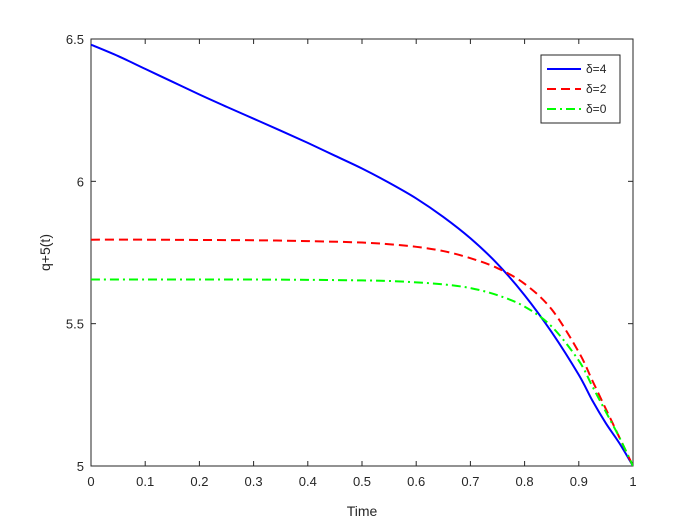 The height and width of the screenshot is (525, 700). I want to click on y-axis-label: q+5(t), so click(45, 252).